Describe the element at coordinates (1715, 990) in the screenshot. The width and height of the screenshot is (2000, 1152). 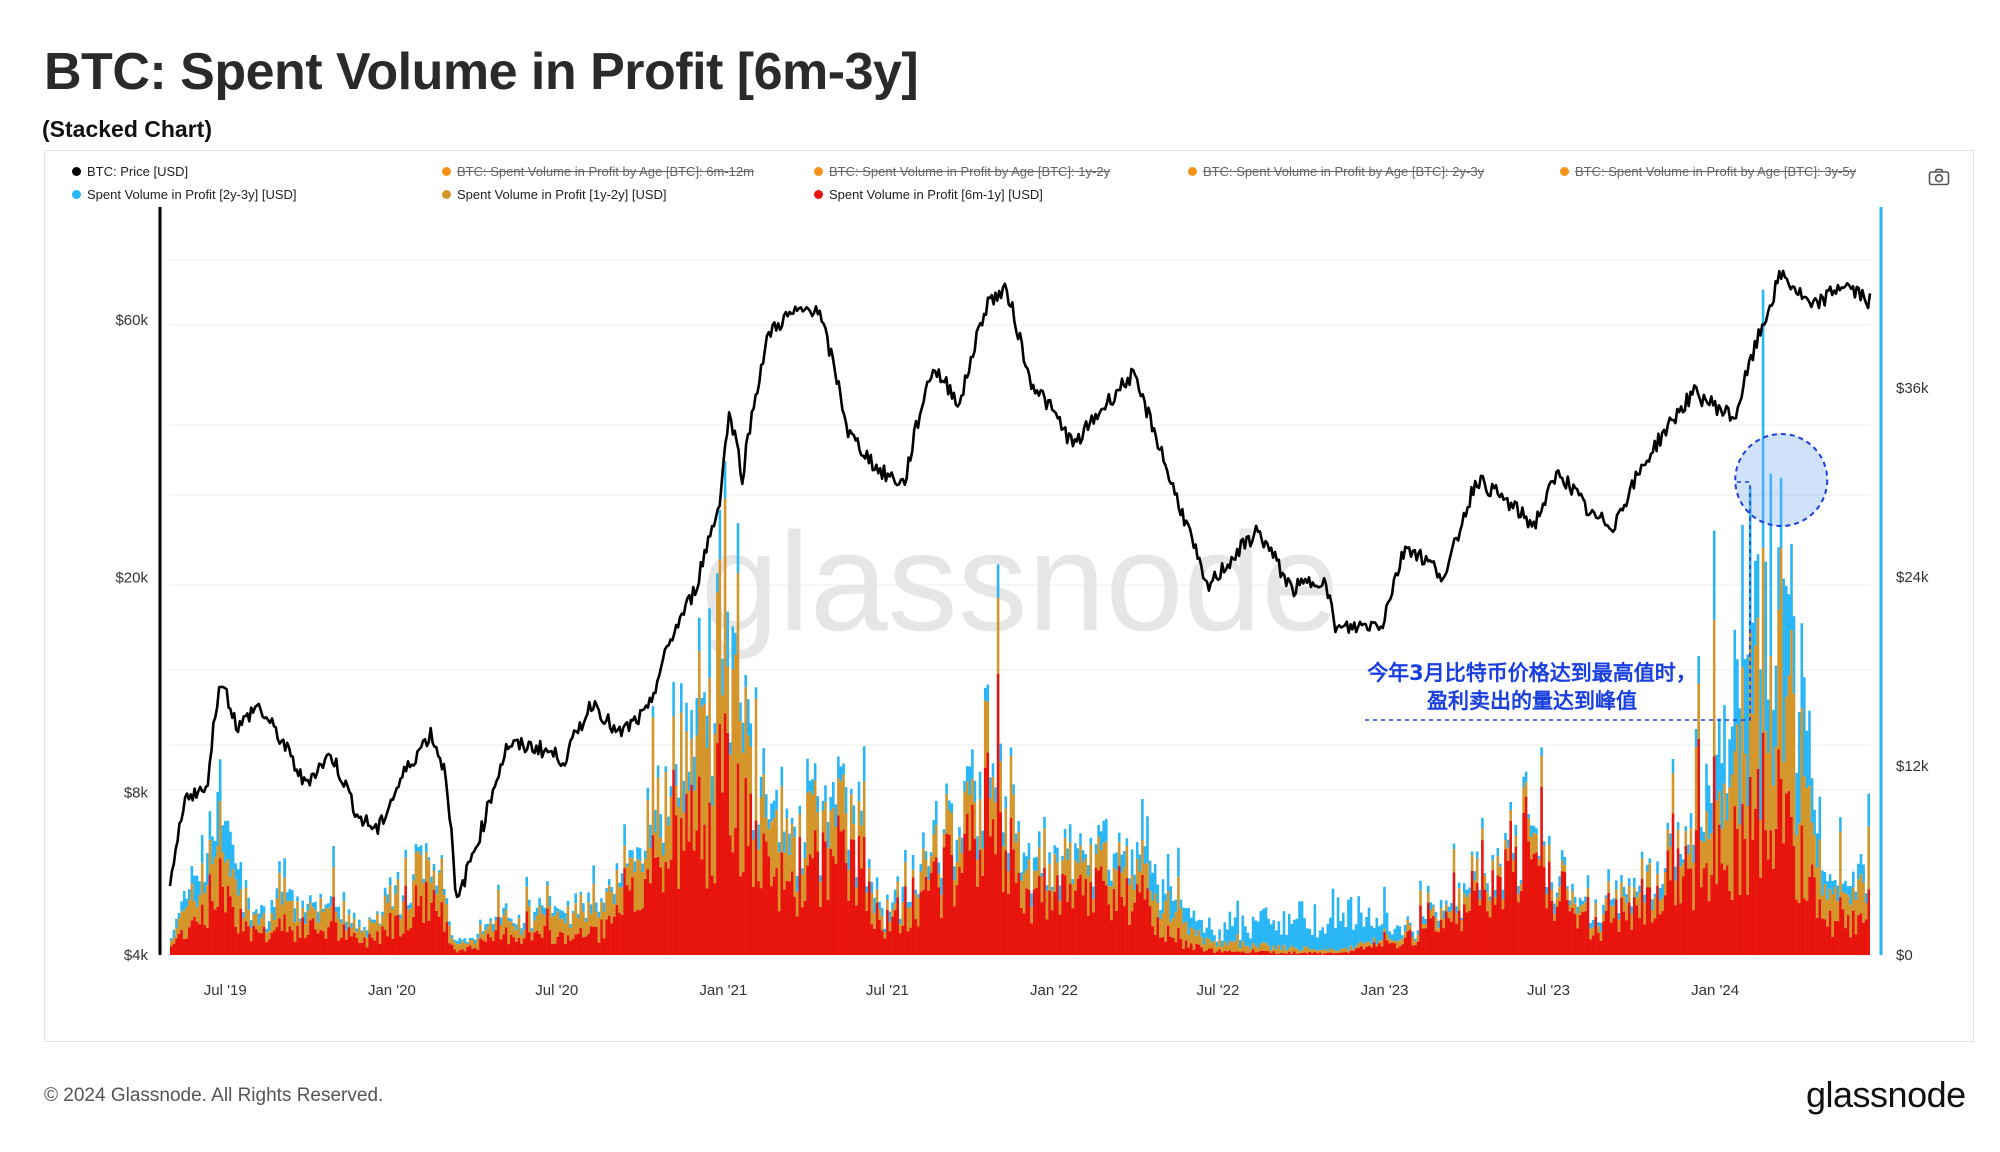
I see `x-tick-label: Jan '24` at that location.